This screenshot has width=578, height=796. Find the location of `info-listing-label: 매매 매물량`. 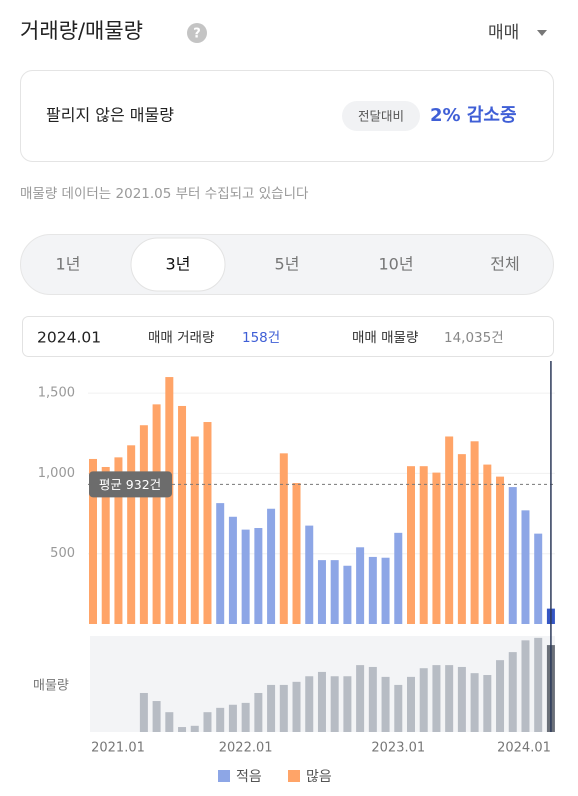

info-listing-label: 매매 매물량 is located at coordinates (385, 338).